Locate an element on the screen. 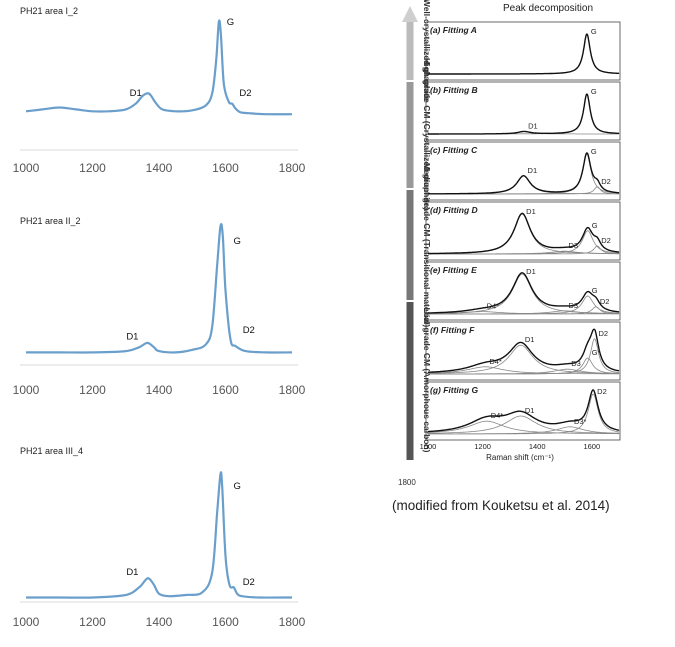 The height and width of the screenshot is (647, 675). spectrum-title: PH21 area I_2 is located at coordinates (49, 11).